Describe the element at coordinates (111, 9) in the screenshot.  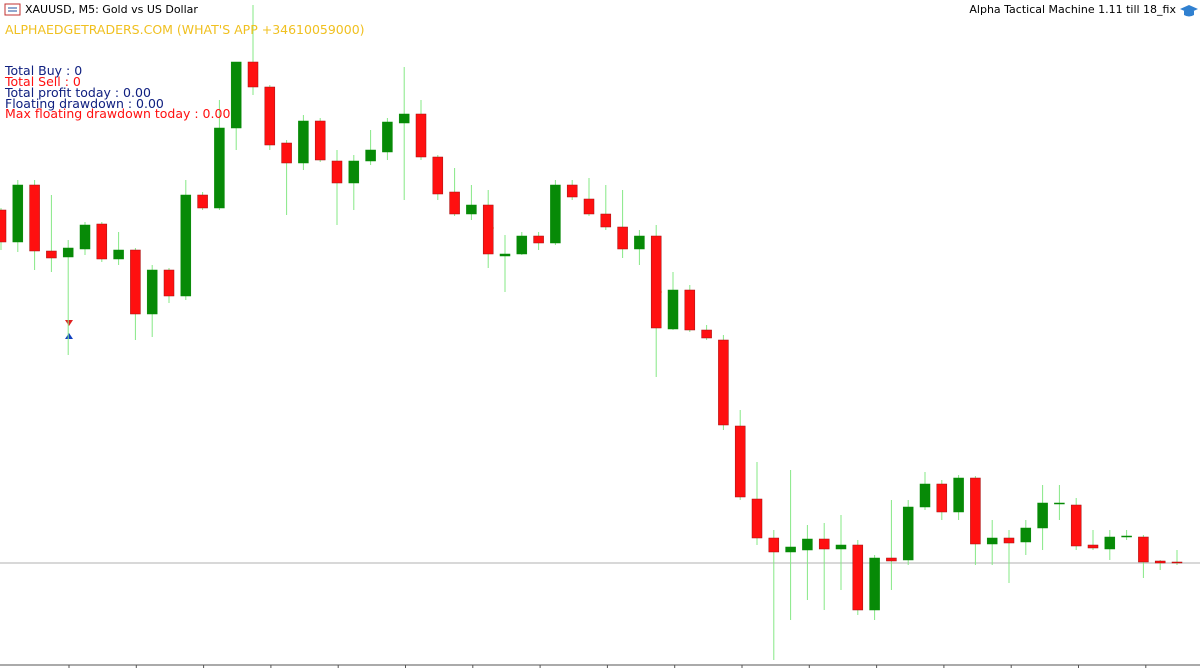
I see `symbol-title: XAUUSD, M5: Gold vs US Dollar` at that location.